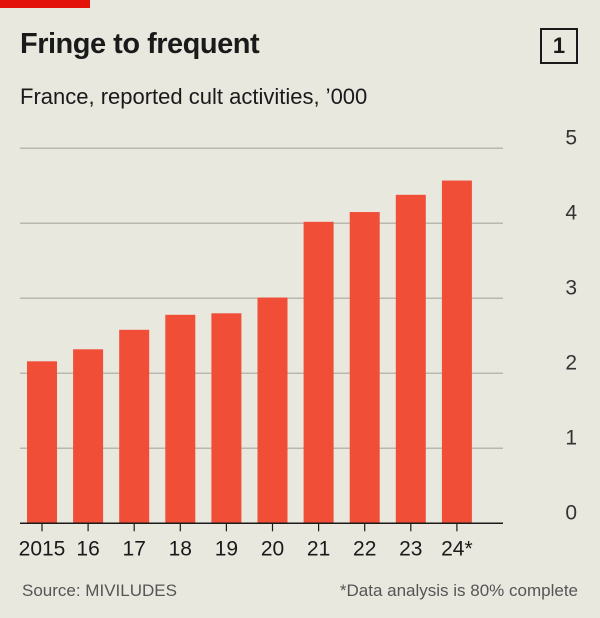 Image resolution: width=600 pixels, height=618 pixels. What do you see at coordinates (318, 548) in the screenshot?
I see `x-tick-label: 21` at bounding box center [318, 548].